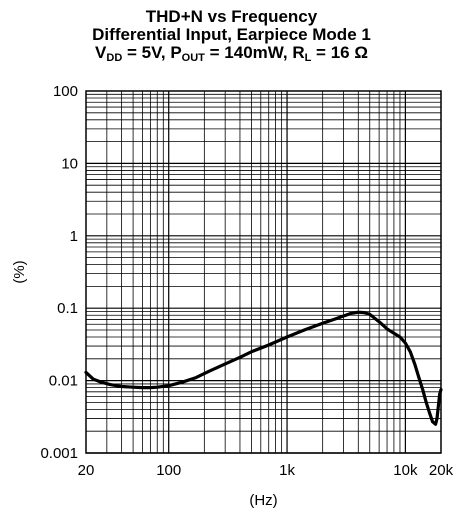  Describe the element at coordinates (19, 271) in the screenshot. I see `y-axis-label: (%)` at that location.